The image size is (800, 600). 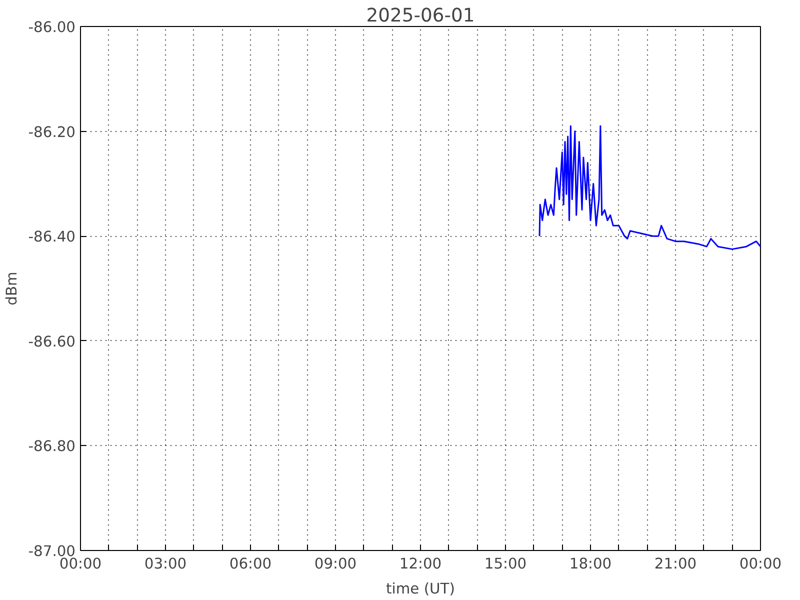 I want to click on y-tick-label: -86.80, so click(x=52, y=447).